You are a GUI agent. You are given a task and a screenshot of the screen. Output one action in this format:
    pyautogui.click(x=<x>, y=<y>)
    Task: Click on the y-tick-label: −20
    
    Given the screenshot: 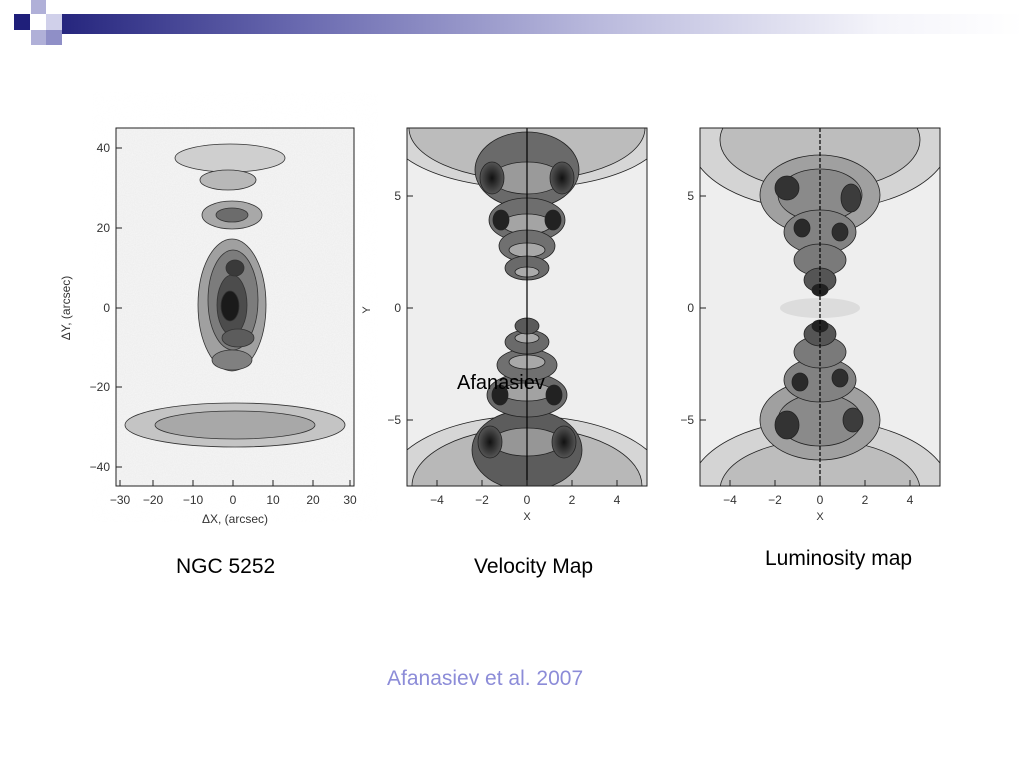 What is the action you would take?
    pyautogui.click(x=100, y=387)
    